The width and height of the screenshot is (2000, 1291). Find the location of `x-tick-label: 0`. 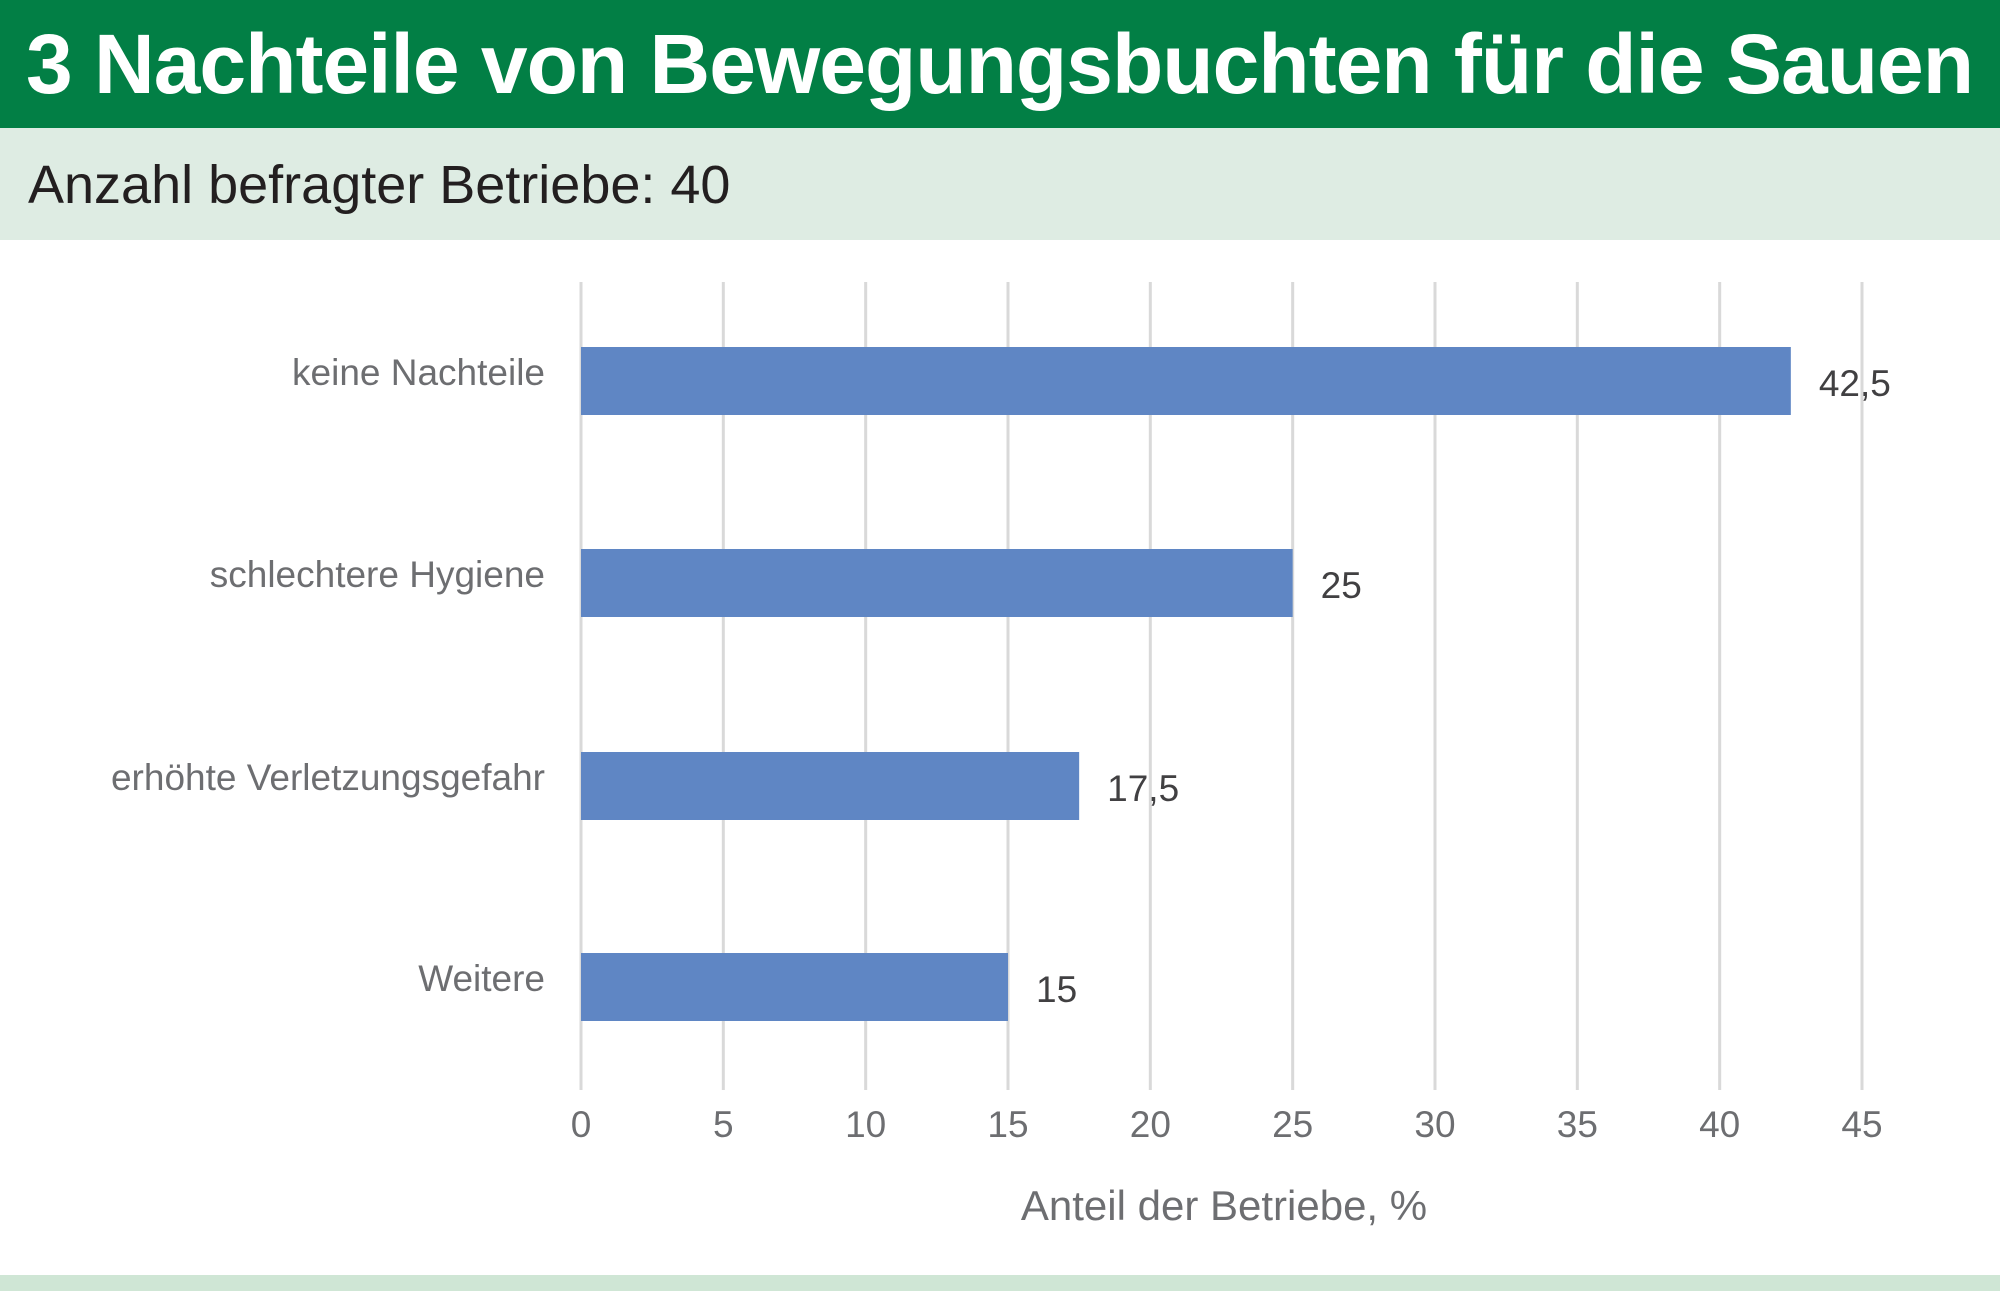

x-tick-label: 0 is located at coordinates (581, 1124).